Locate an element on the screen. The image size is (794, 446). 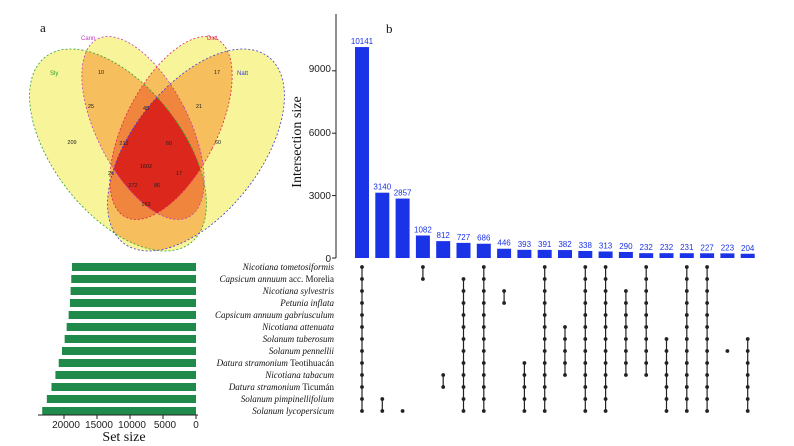
y-tick-label: 6000 is located at coordinates (320, 133).